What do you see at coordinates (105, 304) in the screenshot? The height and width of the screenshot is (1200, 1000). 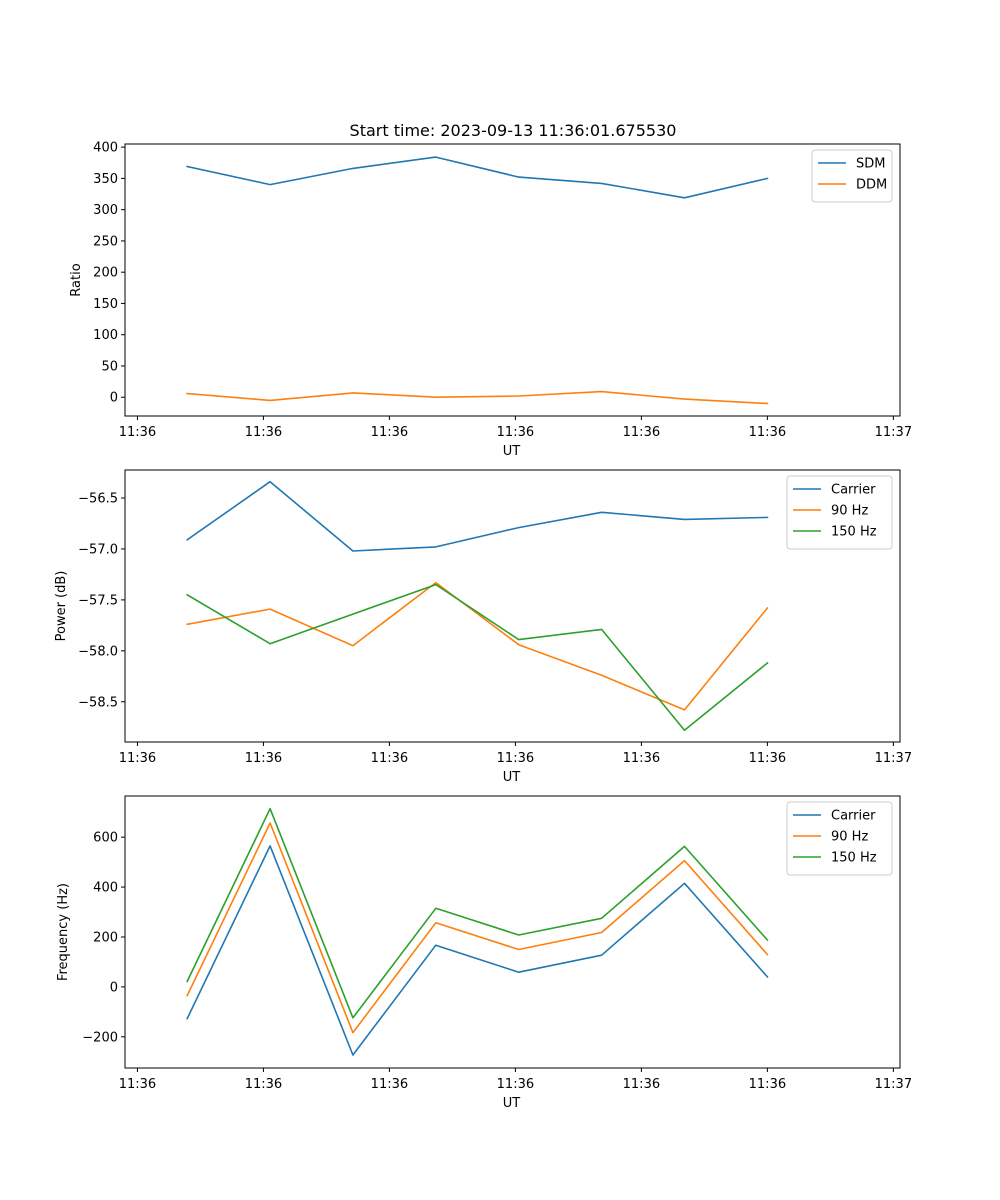 I see `y-tick-label: 150` at bounding box center [105, 304].